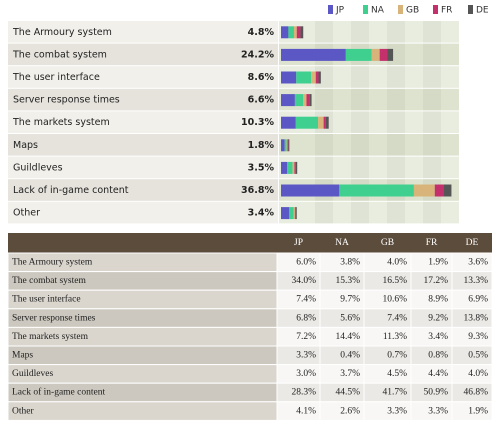  Describe the element at coordinates (438, 355) in the screenshot. I see `table-value: 0.8%` at that location.